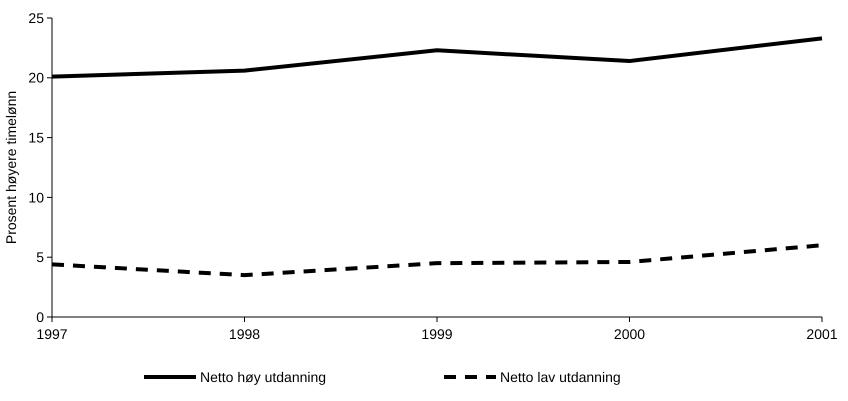 The width and height of the screenshot is (848, 401). Describe the element at coordinates (40, 257) in the screenshot. I see `y-tick-label: 5` at that location.